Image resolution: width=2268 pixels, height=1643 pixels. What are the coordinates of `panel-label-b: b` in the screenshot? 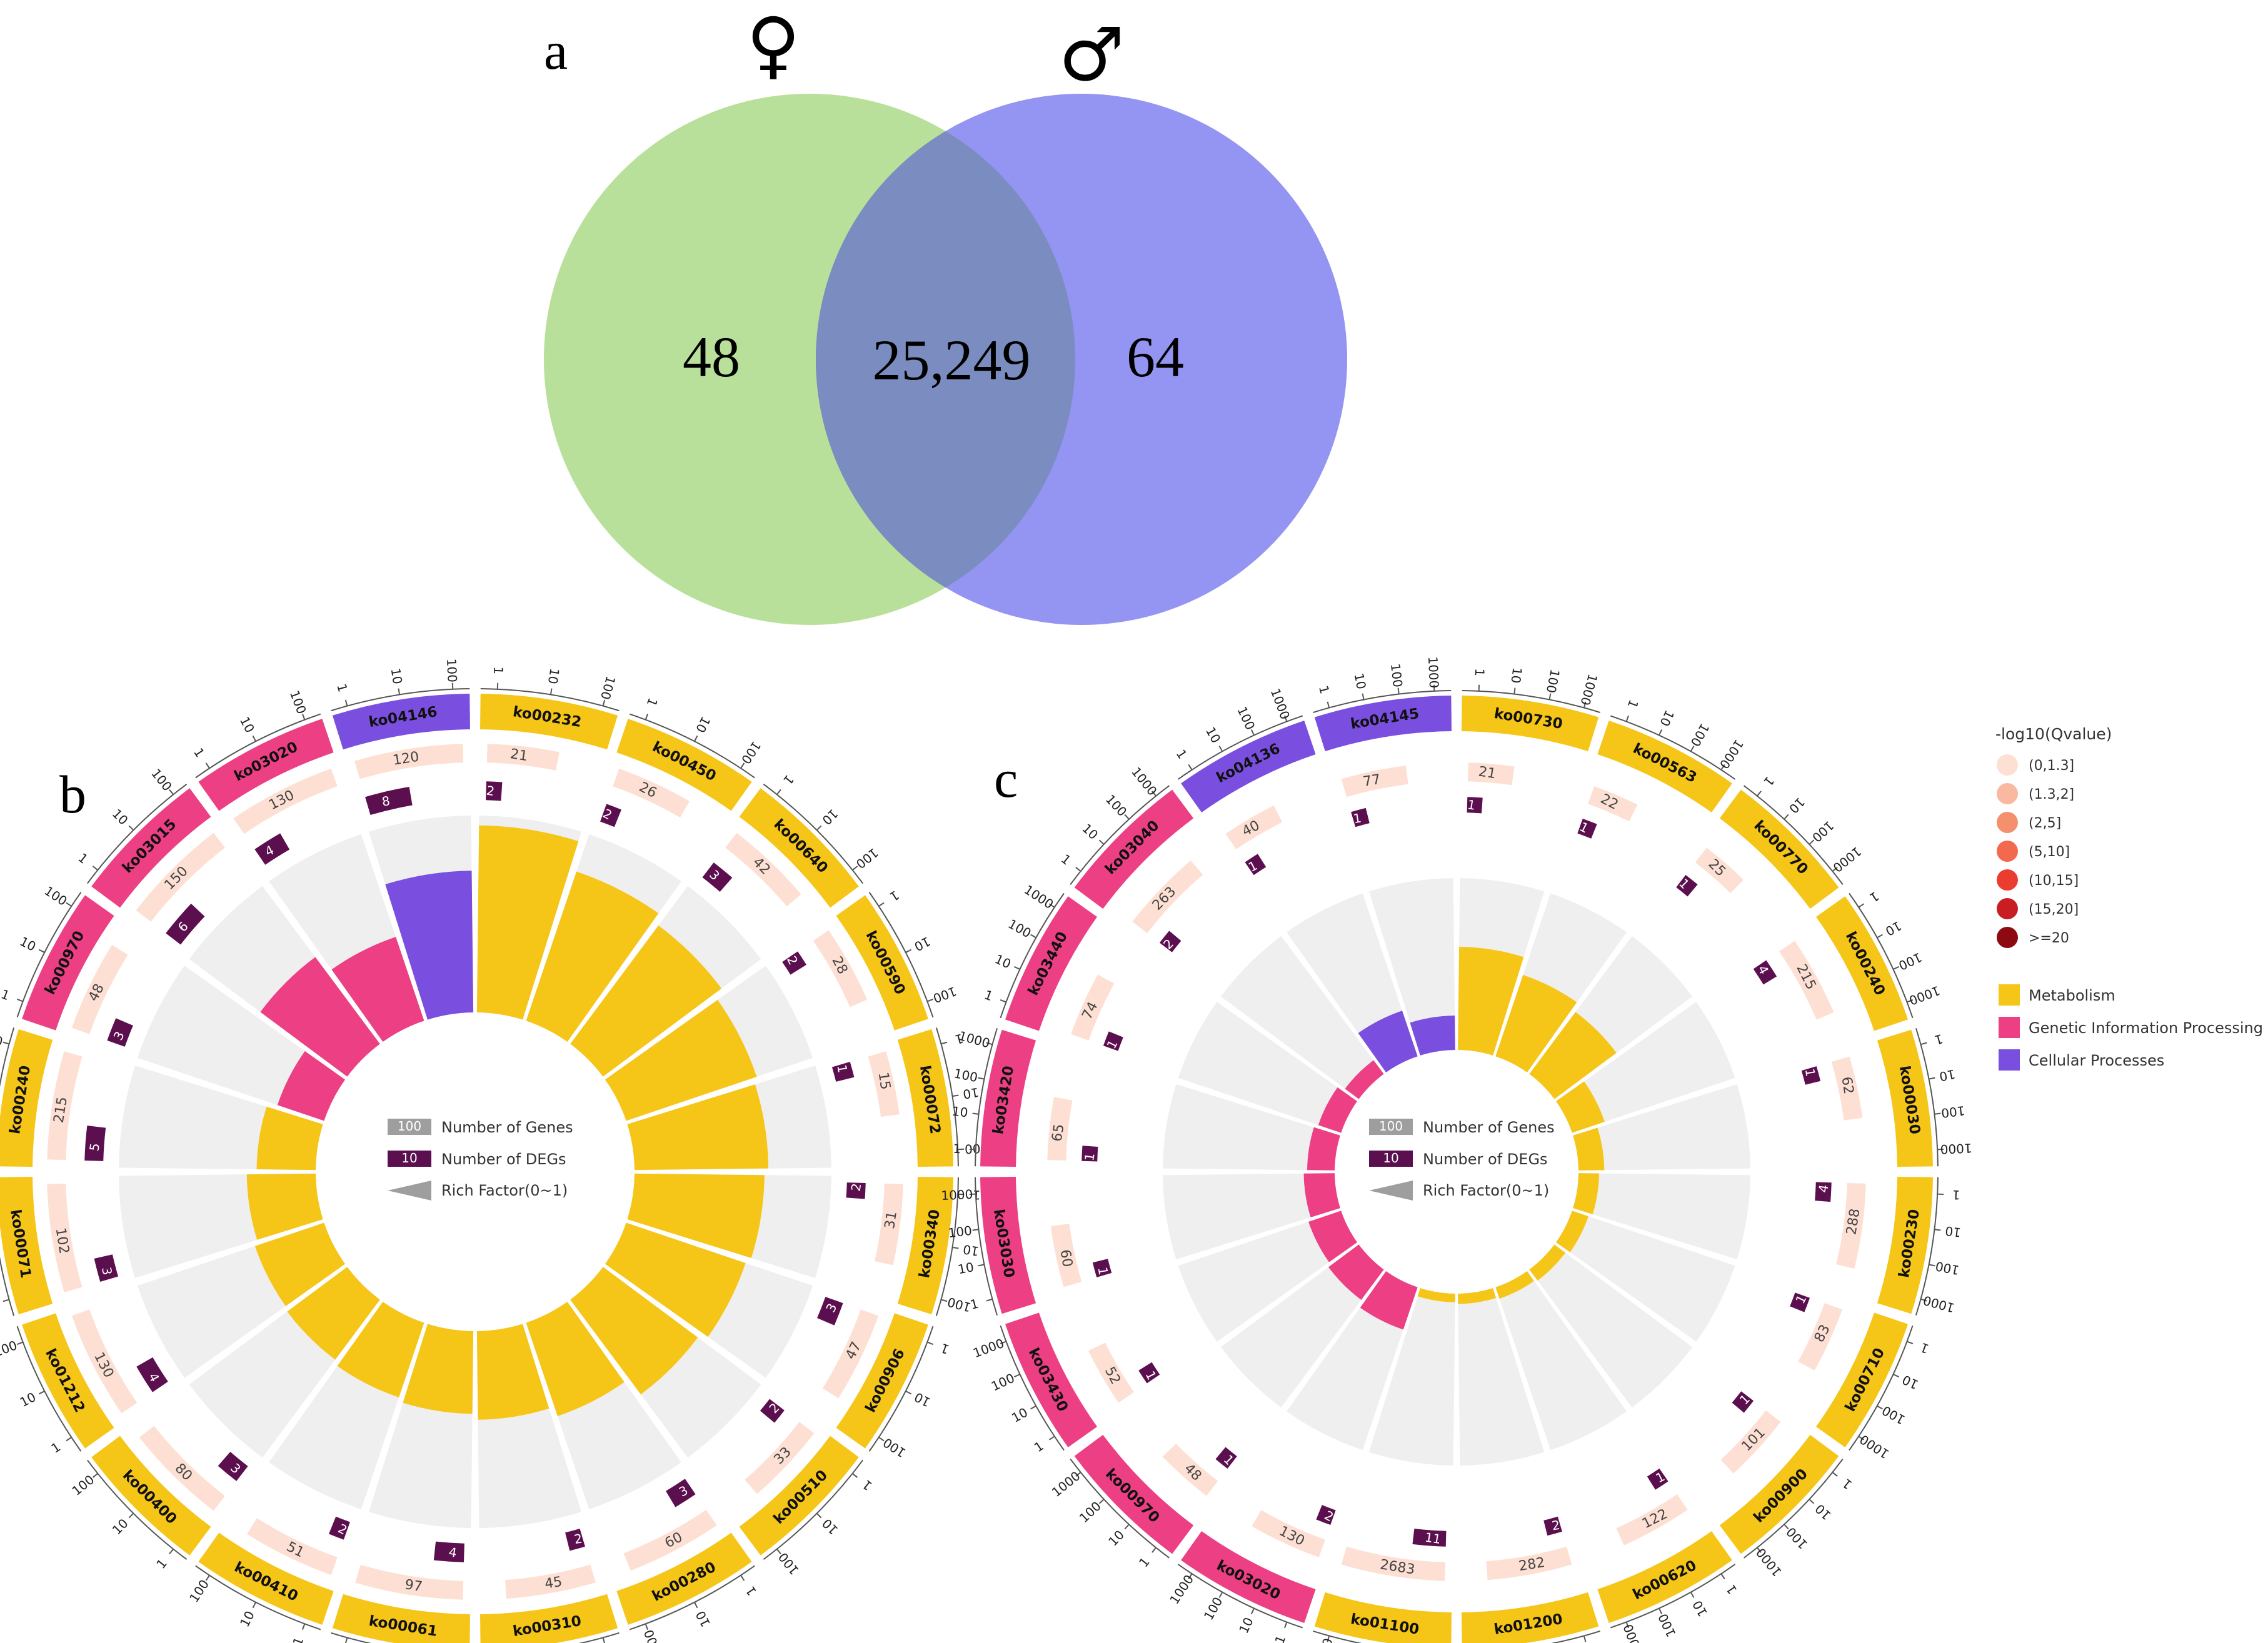 It's located at (72, 794).